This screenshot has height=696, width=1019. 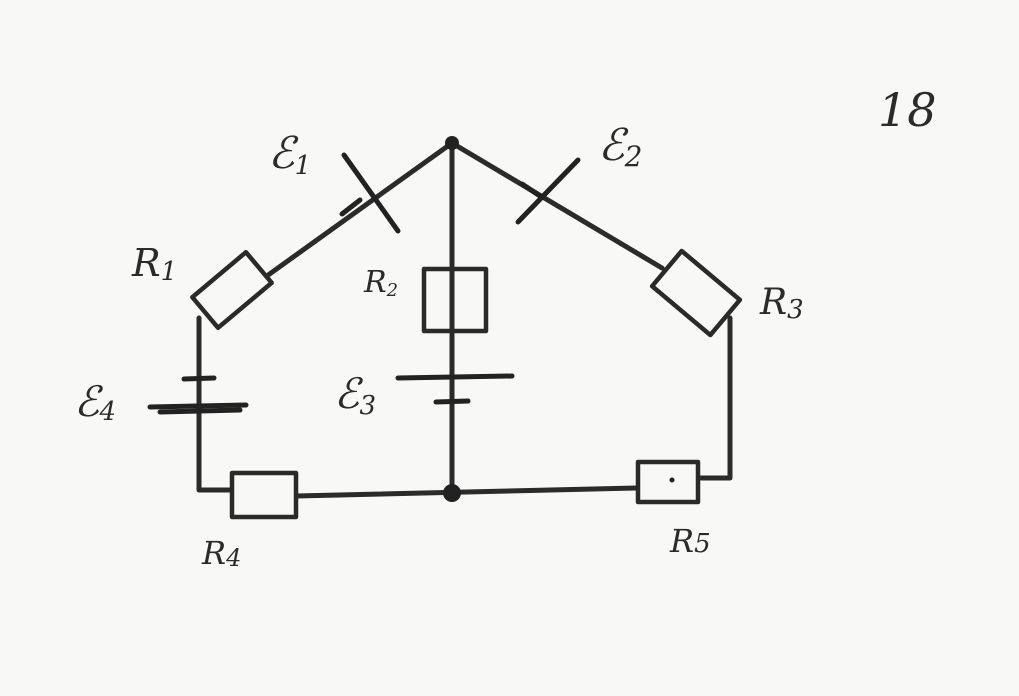 I want to click on wire-left-side, so click(x=215, y=404).